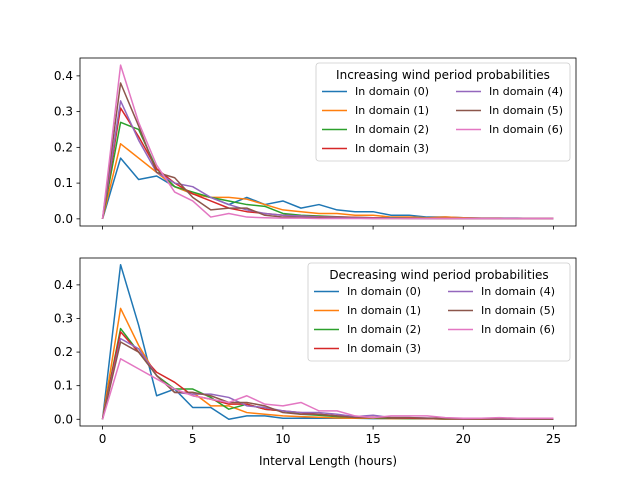  Describe the element at coordinates (553, 439) in the screenshot. I see `x-tick-label: 25` at that location.